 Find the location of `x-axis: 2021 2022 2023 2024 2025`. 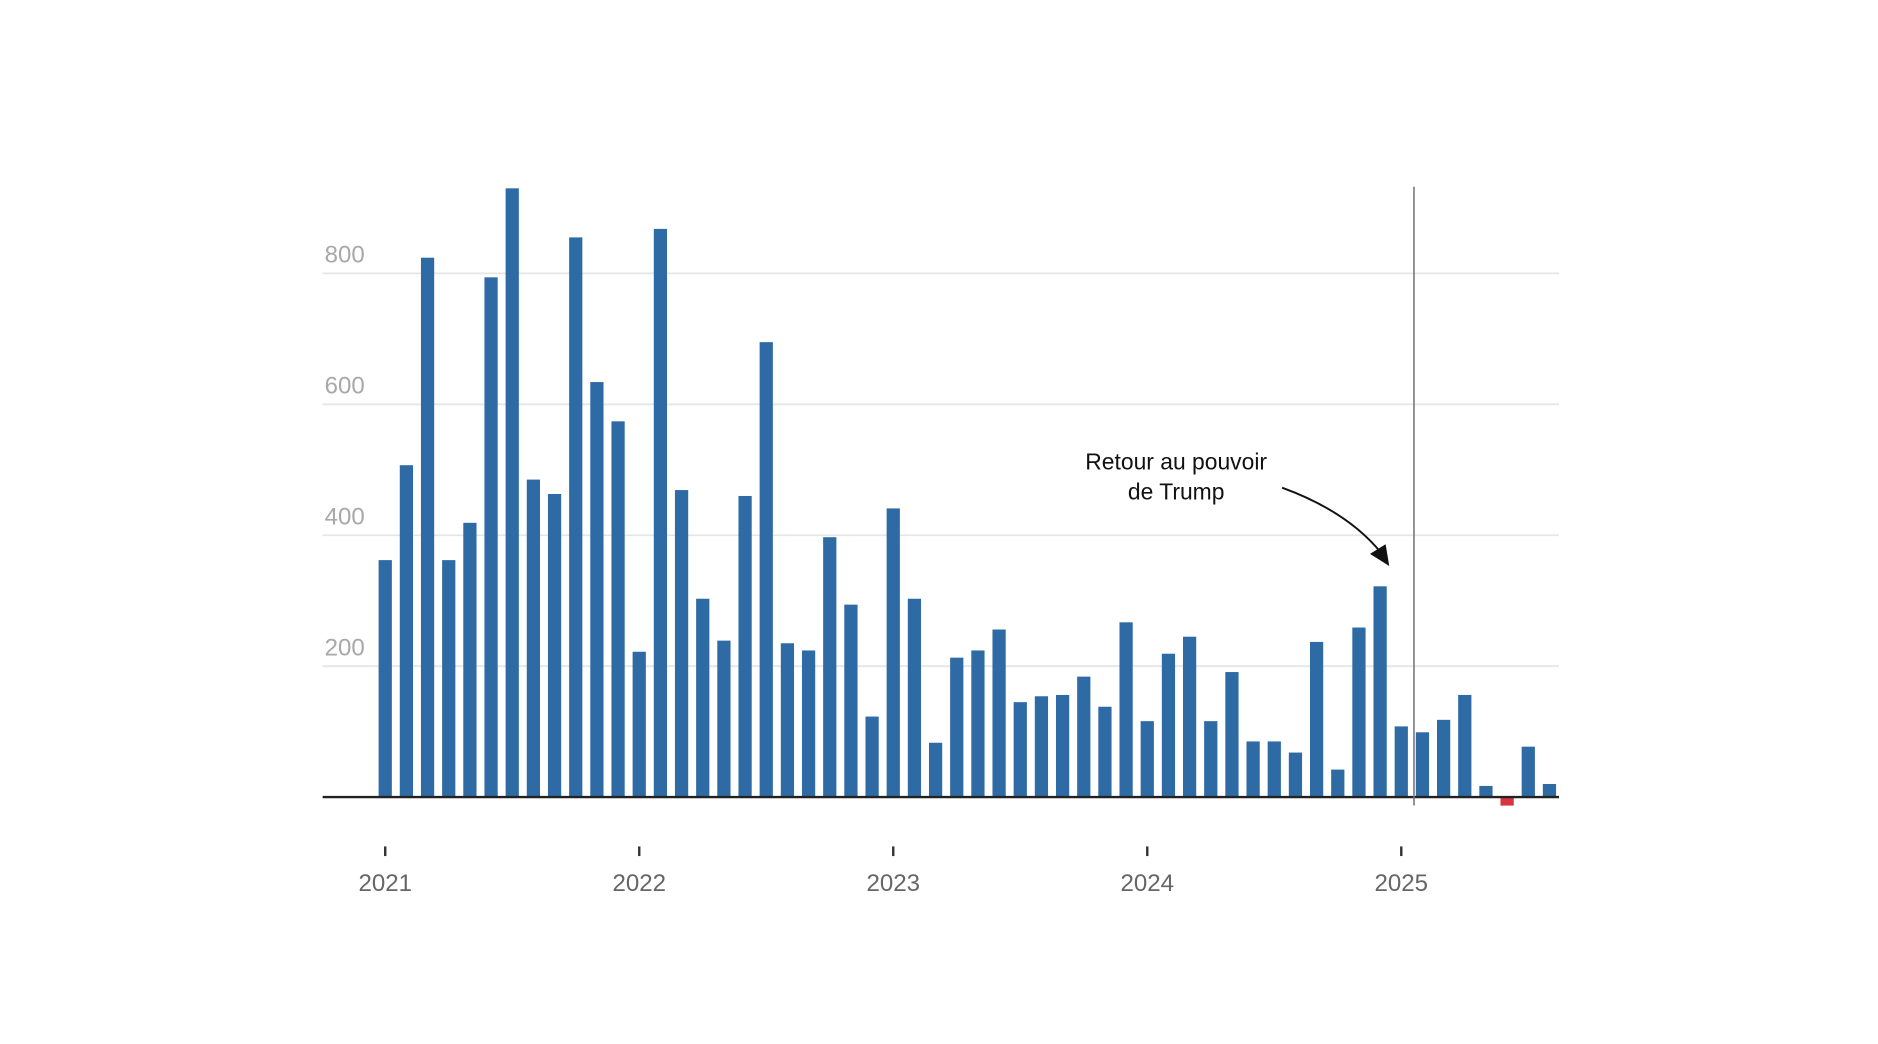

x-axis: 2021 2022 2023 2024 2025 is located at coordinates (893, 871).